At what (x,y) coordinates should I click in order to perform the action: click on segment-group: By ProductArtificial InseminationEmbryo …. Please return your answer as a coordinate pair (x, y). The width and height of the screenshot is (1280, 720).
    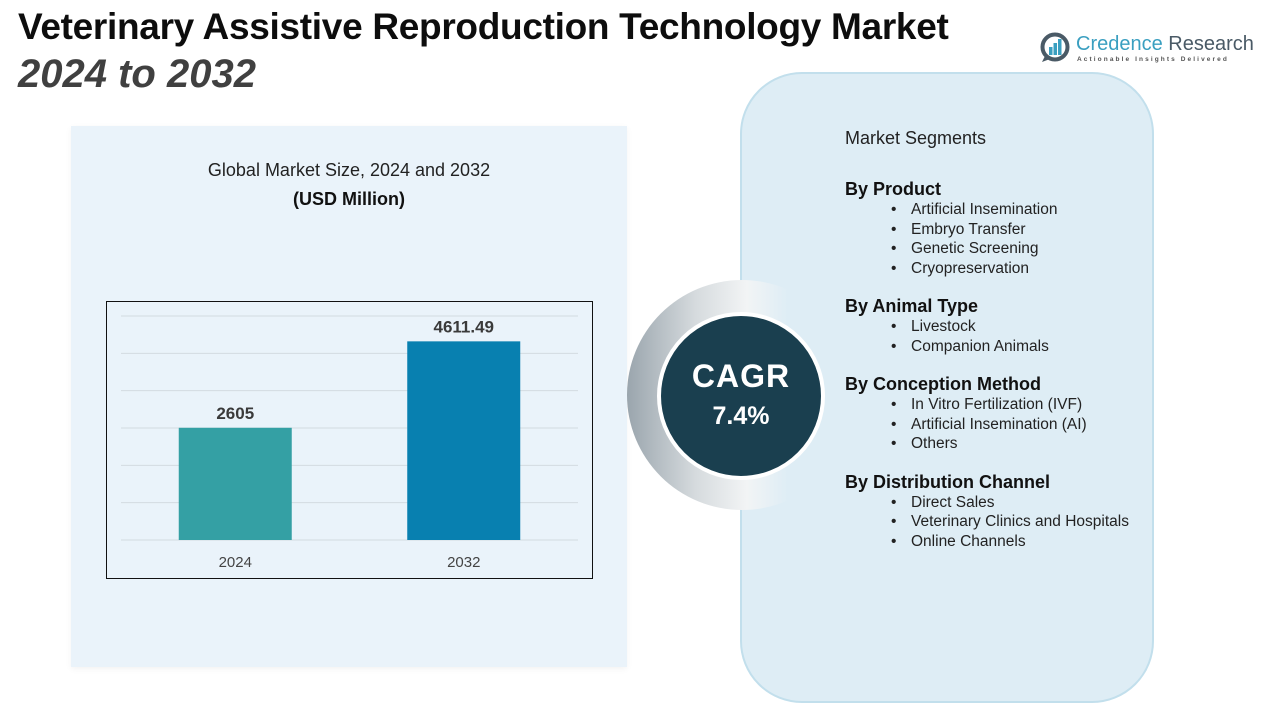
    Looking at the image, I should click on (995, 228).